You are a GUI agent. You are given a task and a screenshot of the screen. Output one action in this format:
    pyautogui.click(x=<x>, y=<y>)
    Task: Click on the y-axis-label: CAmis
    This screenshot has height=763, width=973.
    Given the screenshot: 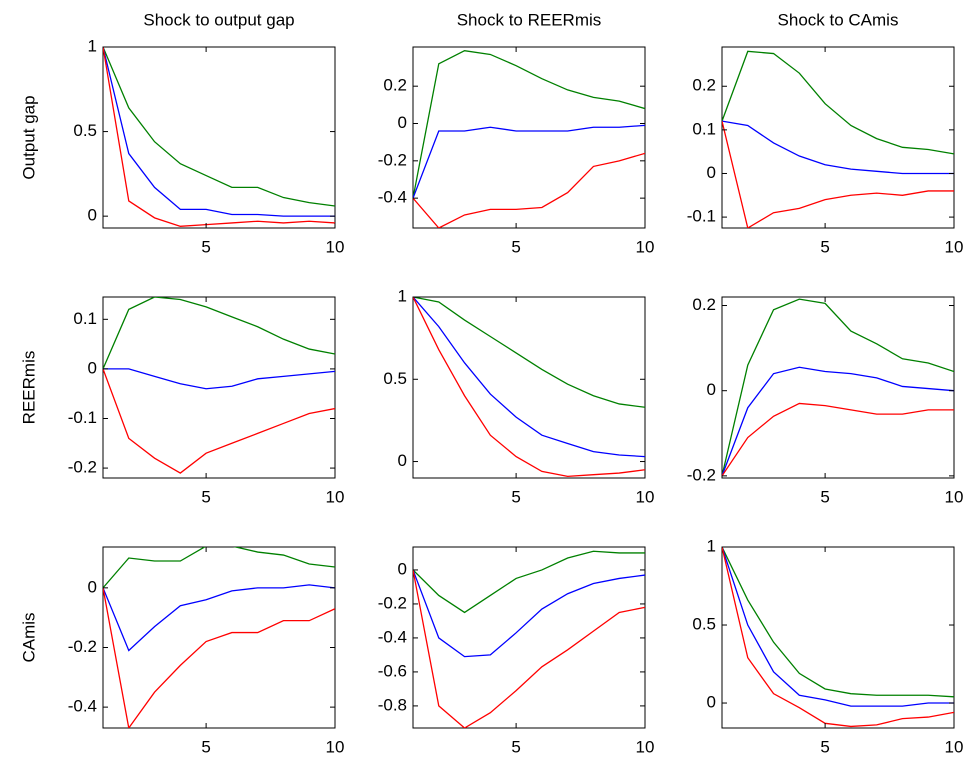 What is the action you would take?
    pyautogui.click(x=28, y=637)
    